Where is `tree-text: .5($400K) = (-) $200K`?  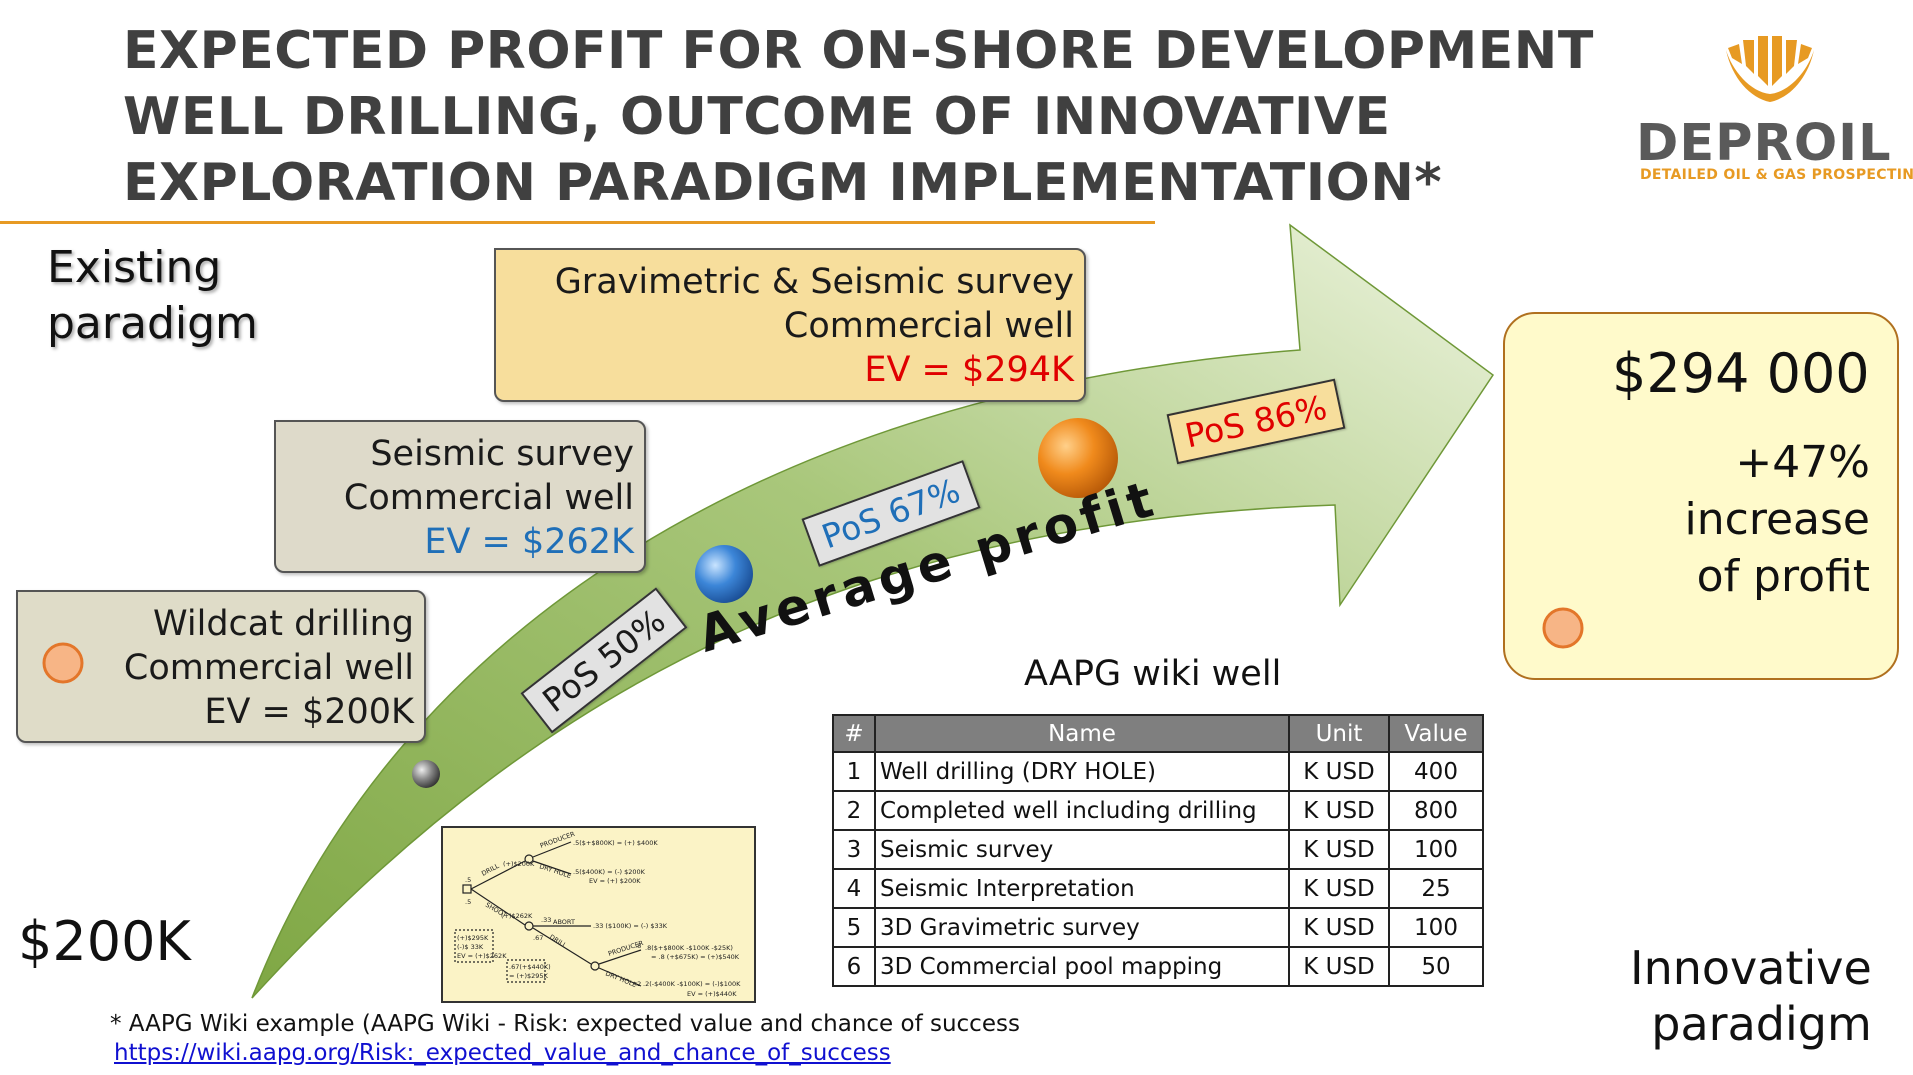 tree-text: .5($400K) = (-) $200K is located at coordinates (609, 872).